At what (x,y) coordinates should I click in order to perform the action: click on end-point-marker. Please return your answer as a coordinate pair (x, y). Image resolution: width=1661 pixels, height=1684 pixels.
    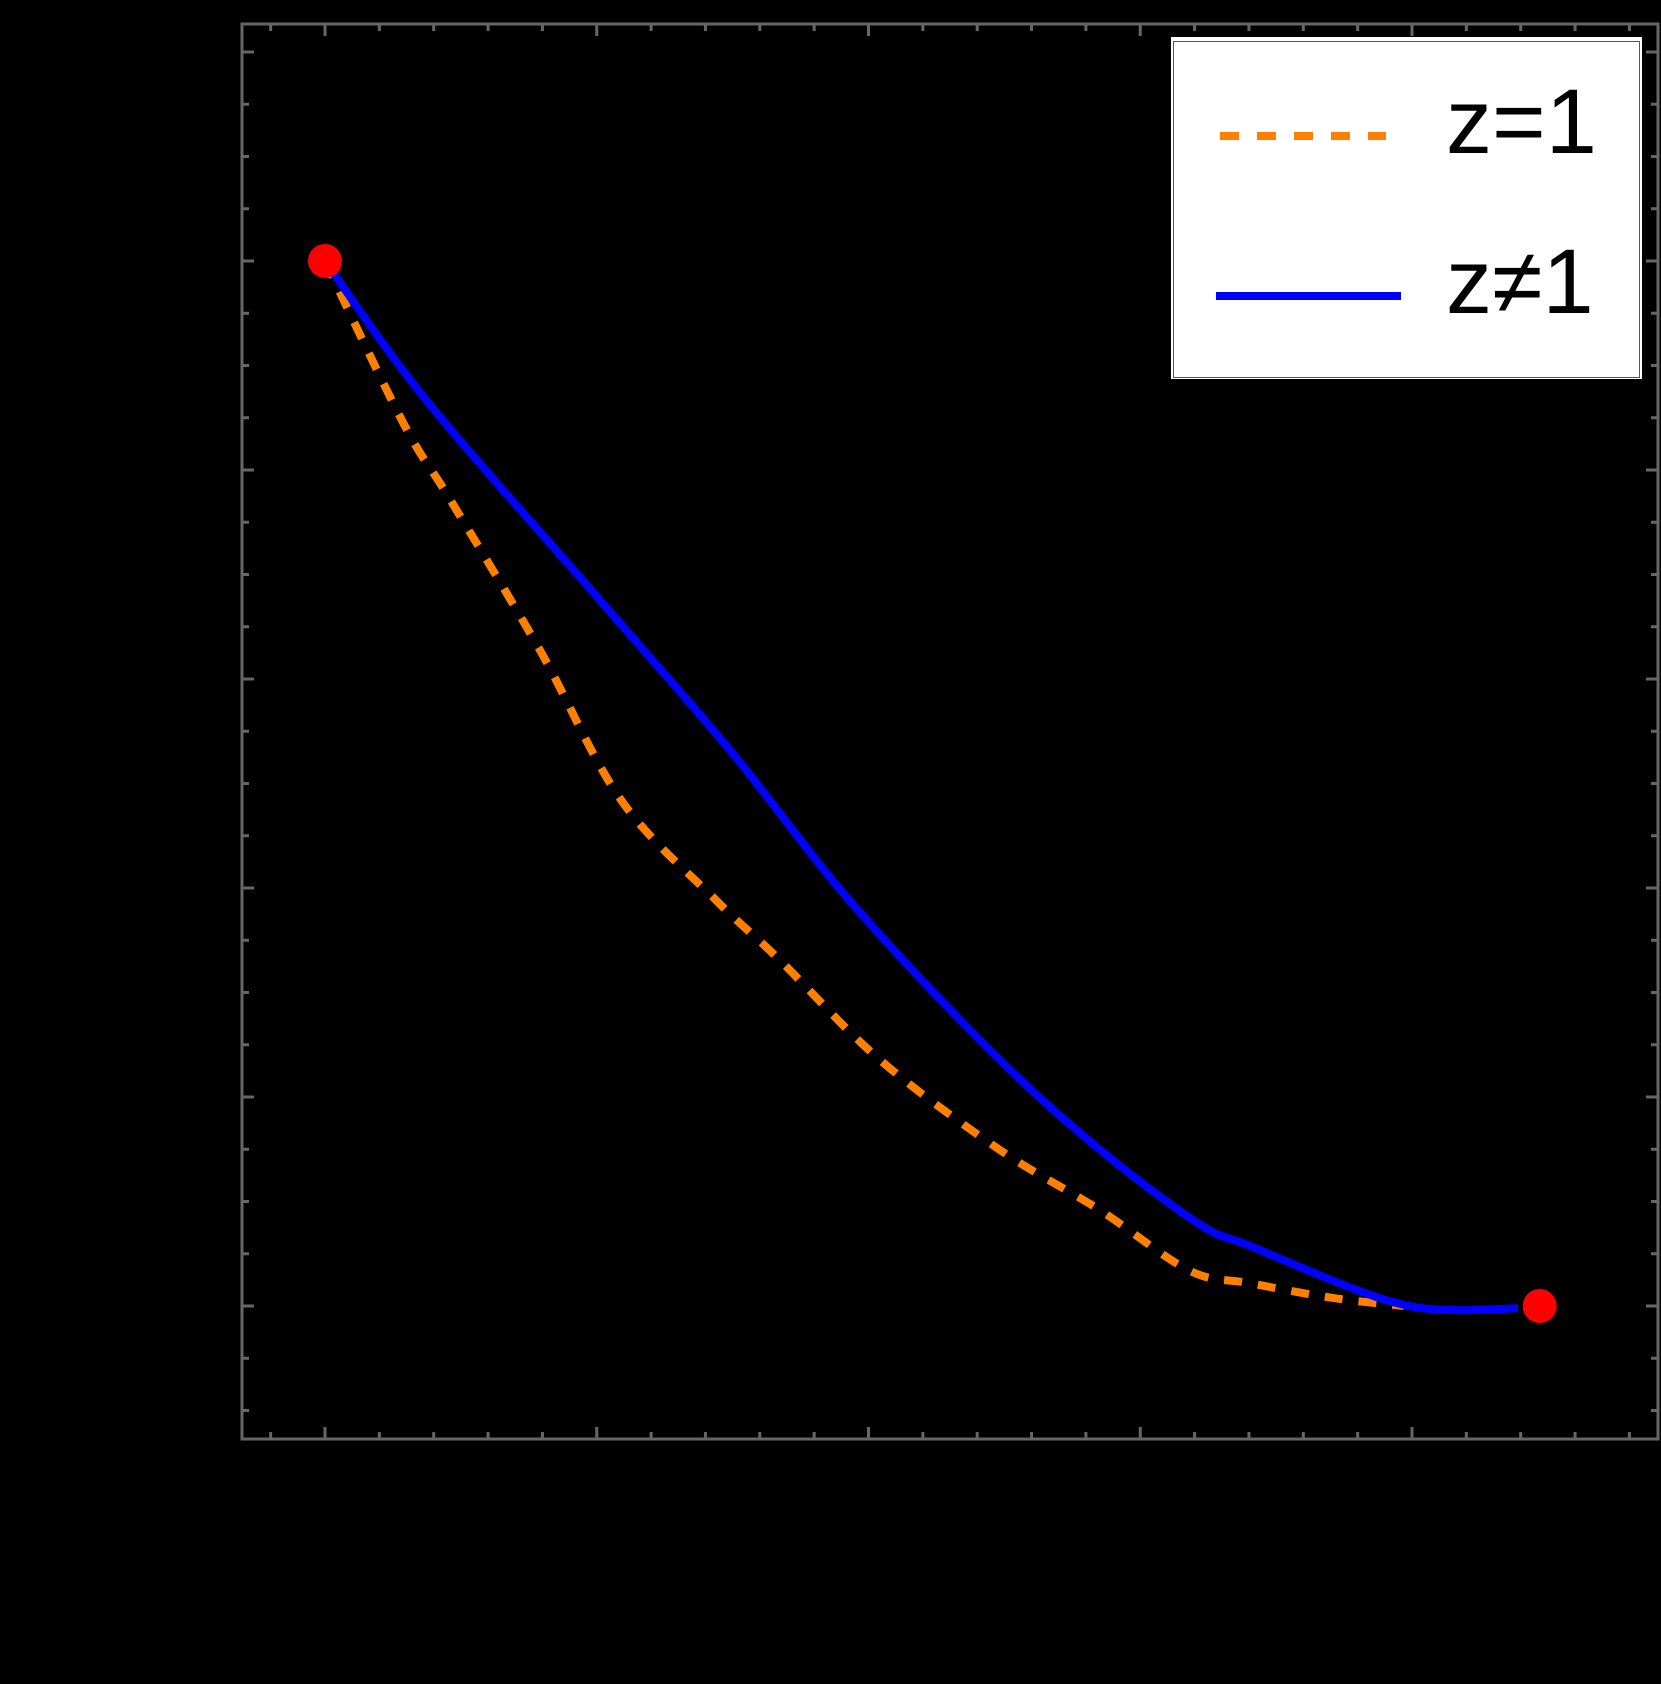
    Looking at the image, I should click on (1539, 1306).